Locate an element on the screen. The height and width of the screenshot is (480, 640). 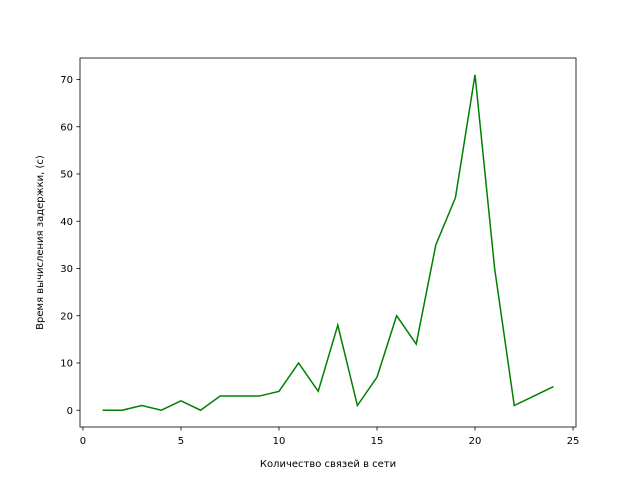
y-tick-label: 60 is located at coordinates (66, 127).